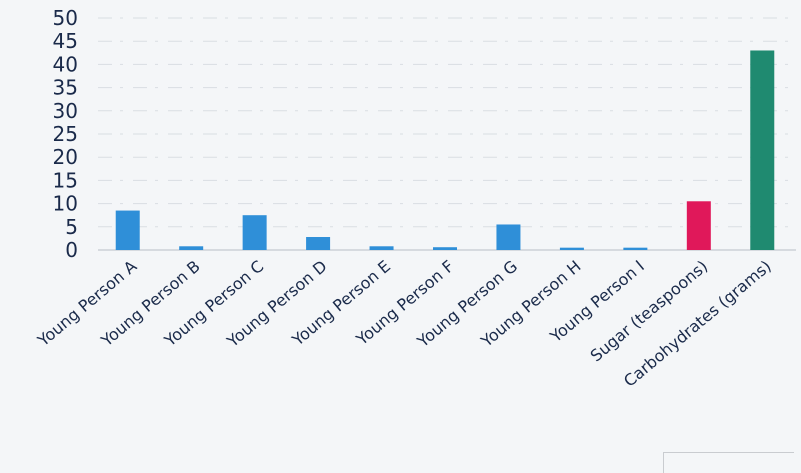  What do you see at coordinates (65, 111) in the screenshot?
I see `y-tick-label: 30` at bounding box center [65, 111].